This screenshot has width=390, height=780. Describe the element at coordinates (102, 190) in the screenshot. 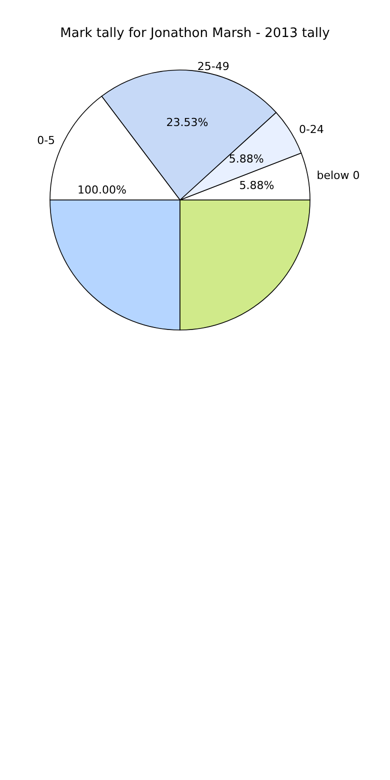

I see `text: 100.00%` at that location.